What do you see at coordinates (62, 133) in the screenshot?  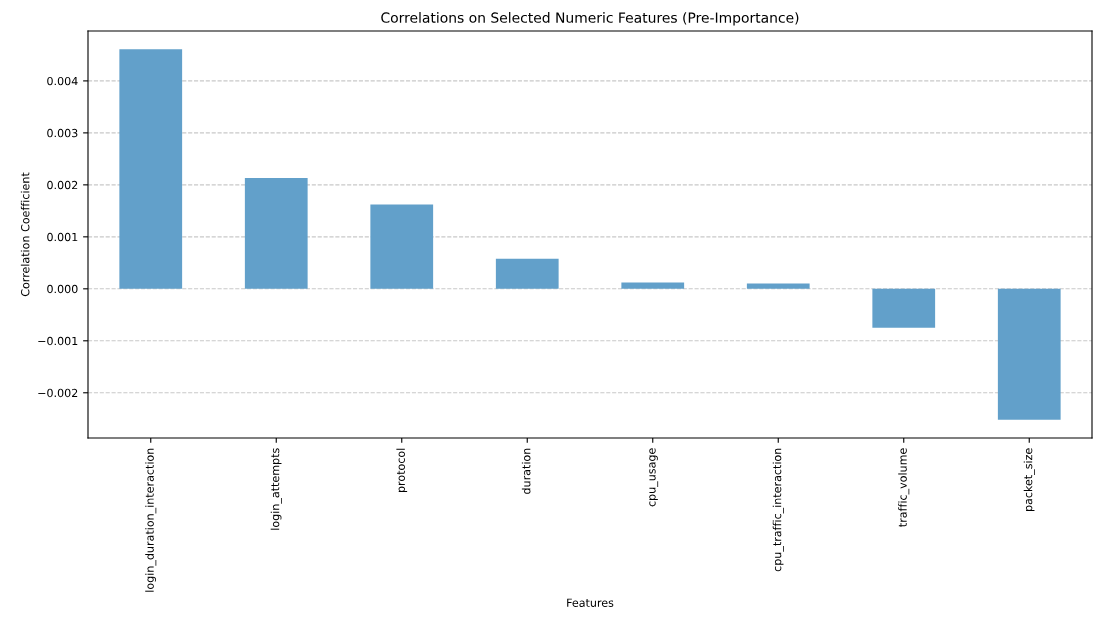 I see `y-tick-label: 0.003` at bounding box center [62, 133].